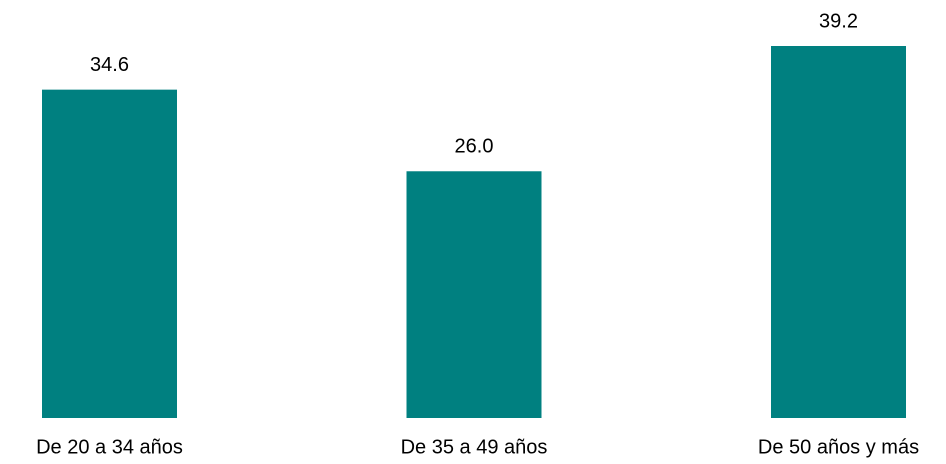 The width and height of the screenshot is (946, 464). I want to click on x-tick-label: De 20 a 34 años, so click(109, 447).